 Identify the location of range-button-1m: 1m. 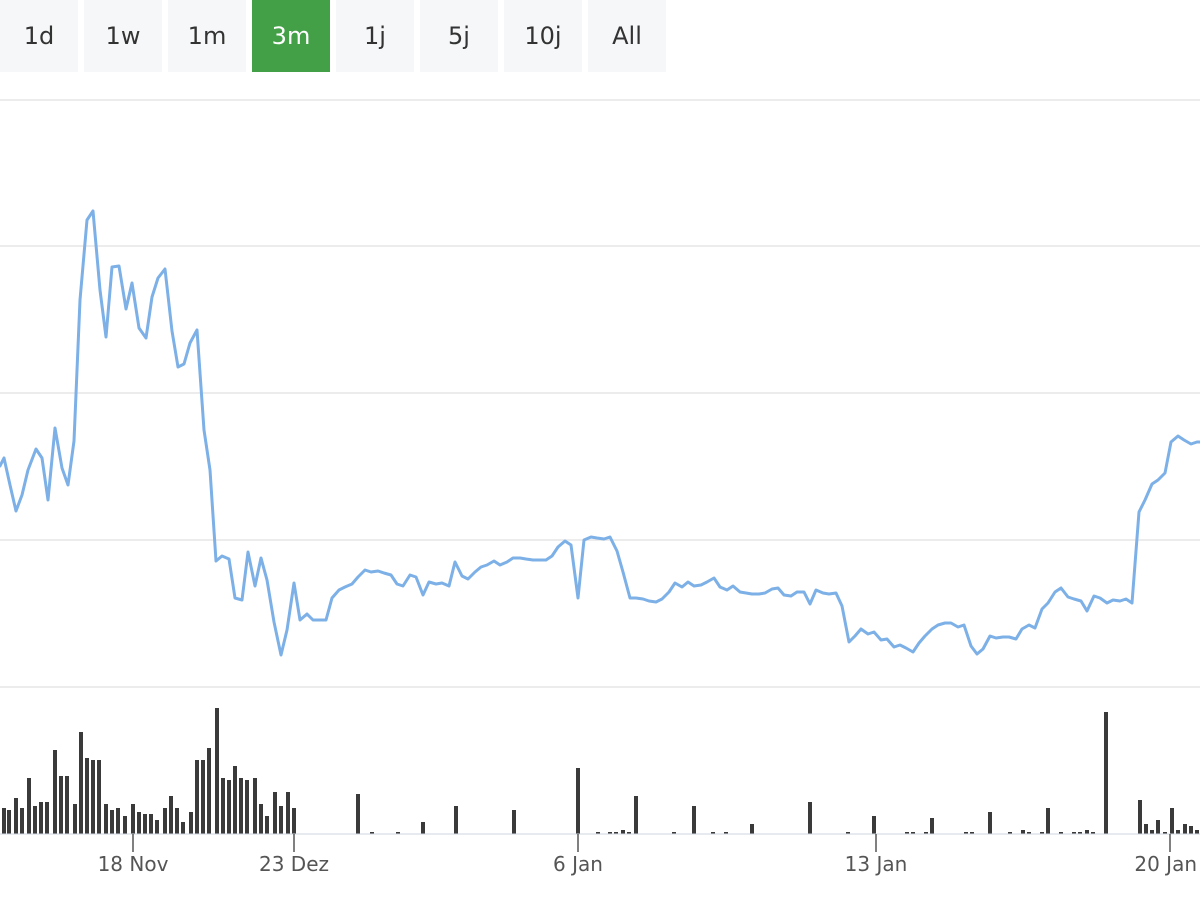
(207, 36).